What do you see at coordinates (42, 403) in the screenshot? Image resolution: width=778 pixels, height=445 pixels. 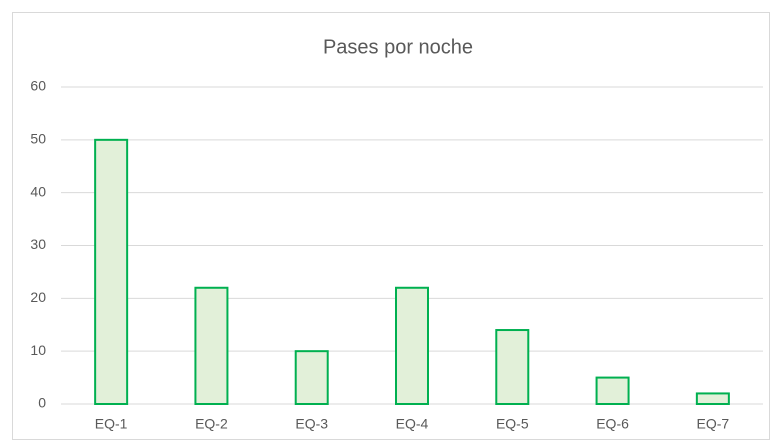 I see `y-tick-label: 0` at bounding box center [42, 403].